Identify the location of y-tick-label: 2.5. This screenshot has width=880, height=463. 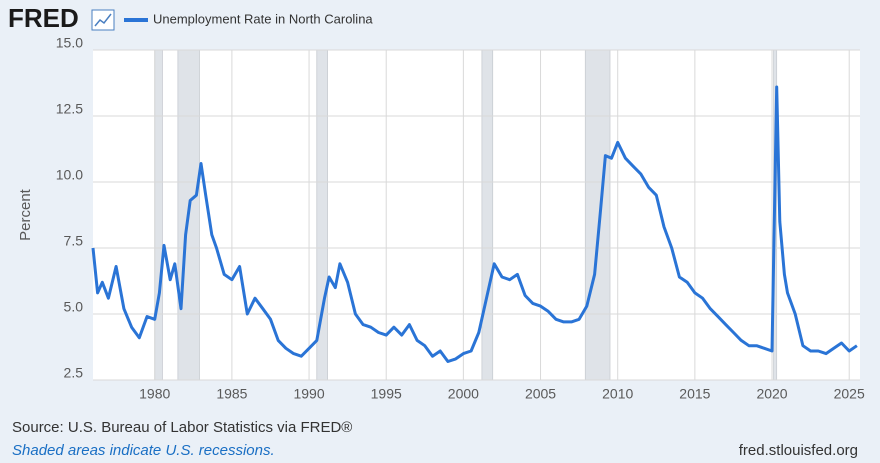
(74, 373).